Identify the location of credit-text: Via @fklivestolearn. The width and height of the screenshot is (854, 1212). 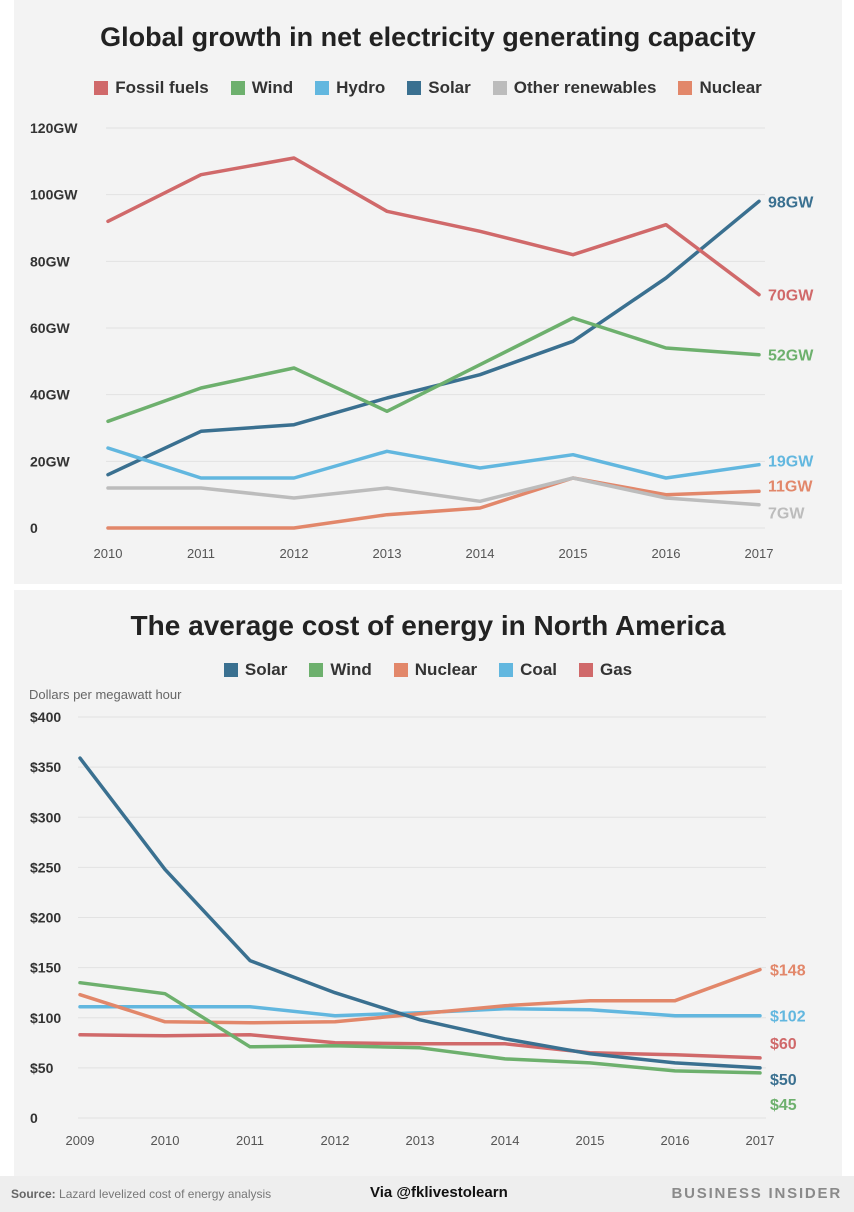
(439, 1192).